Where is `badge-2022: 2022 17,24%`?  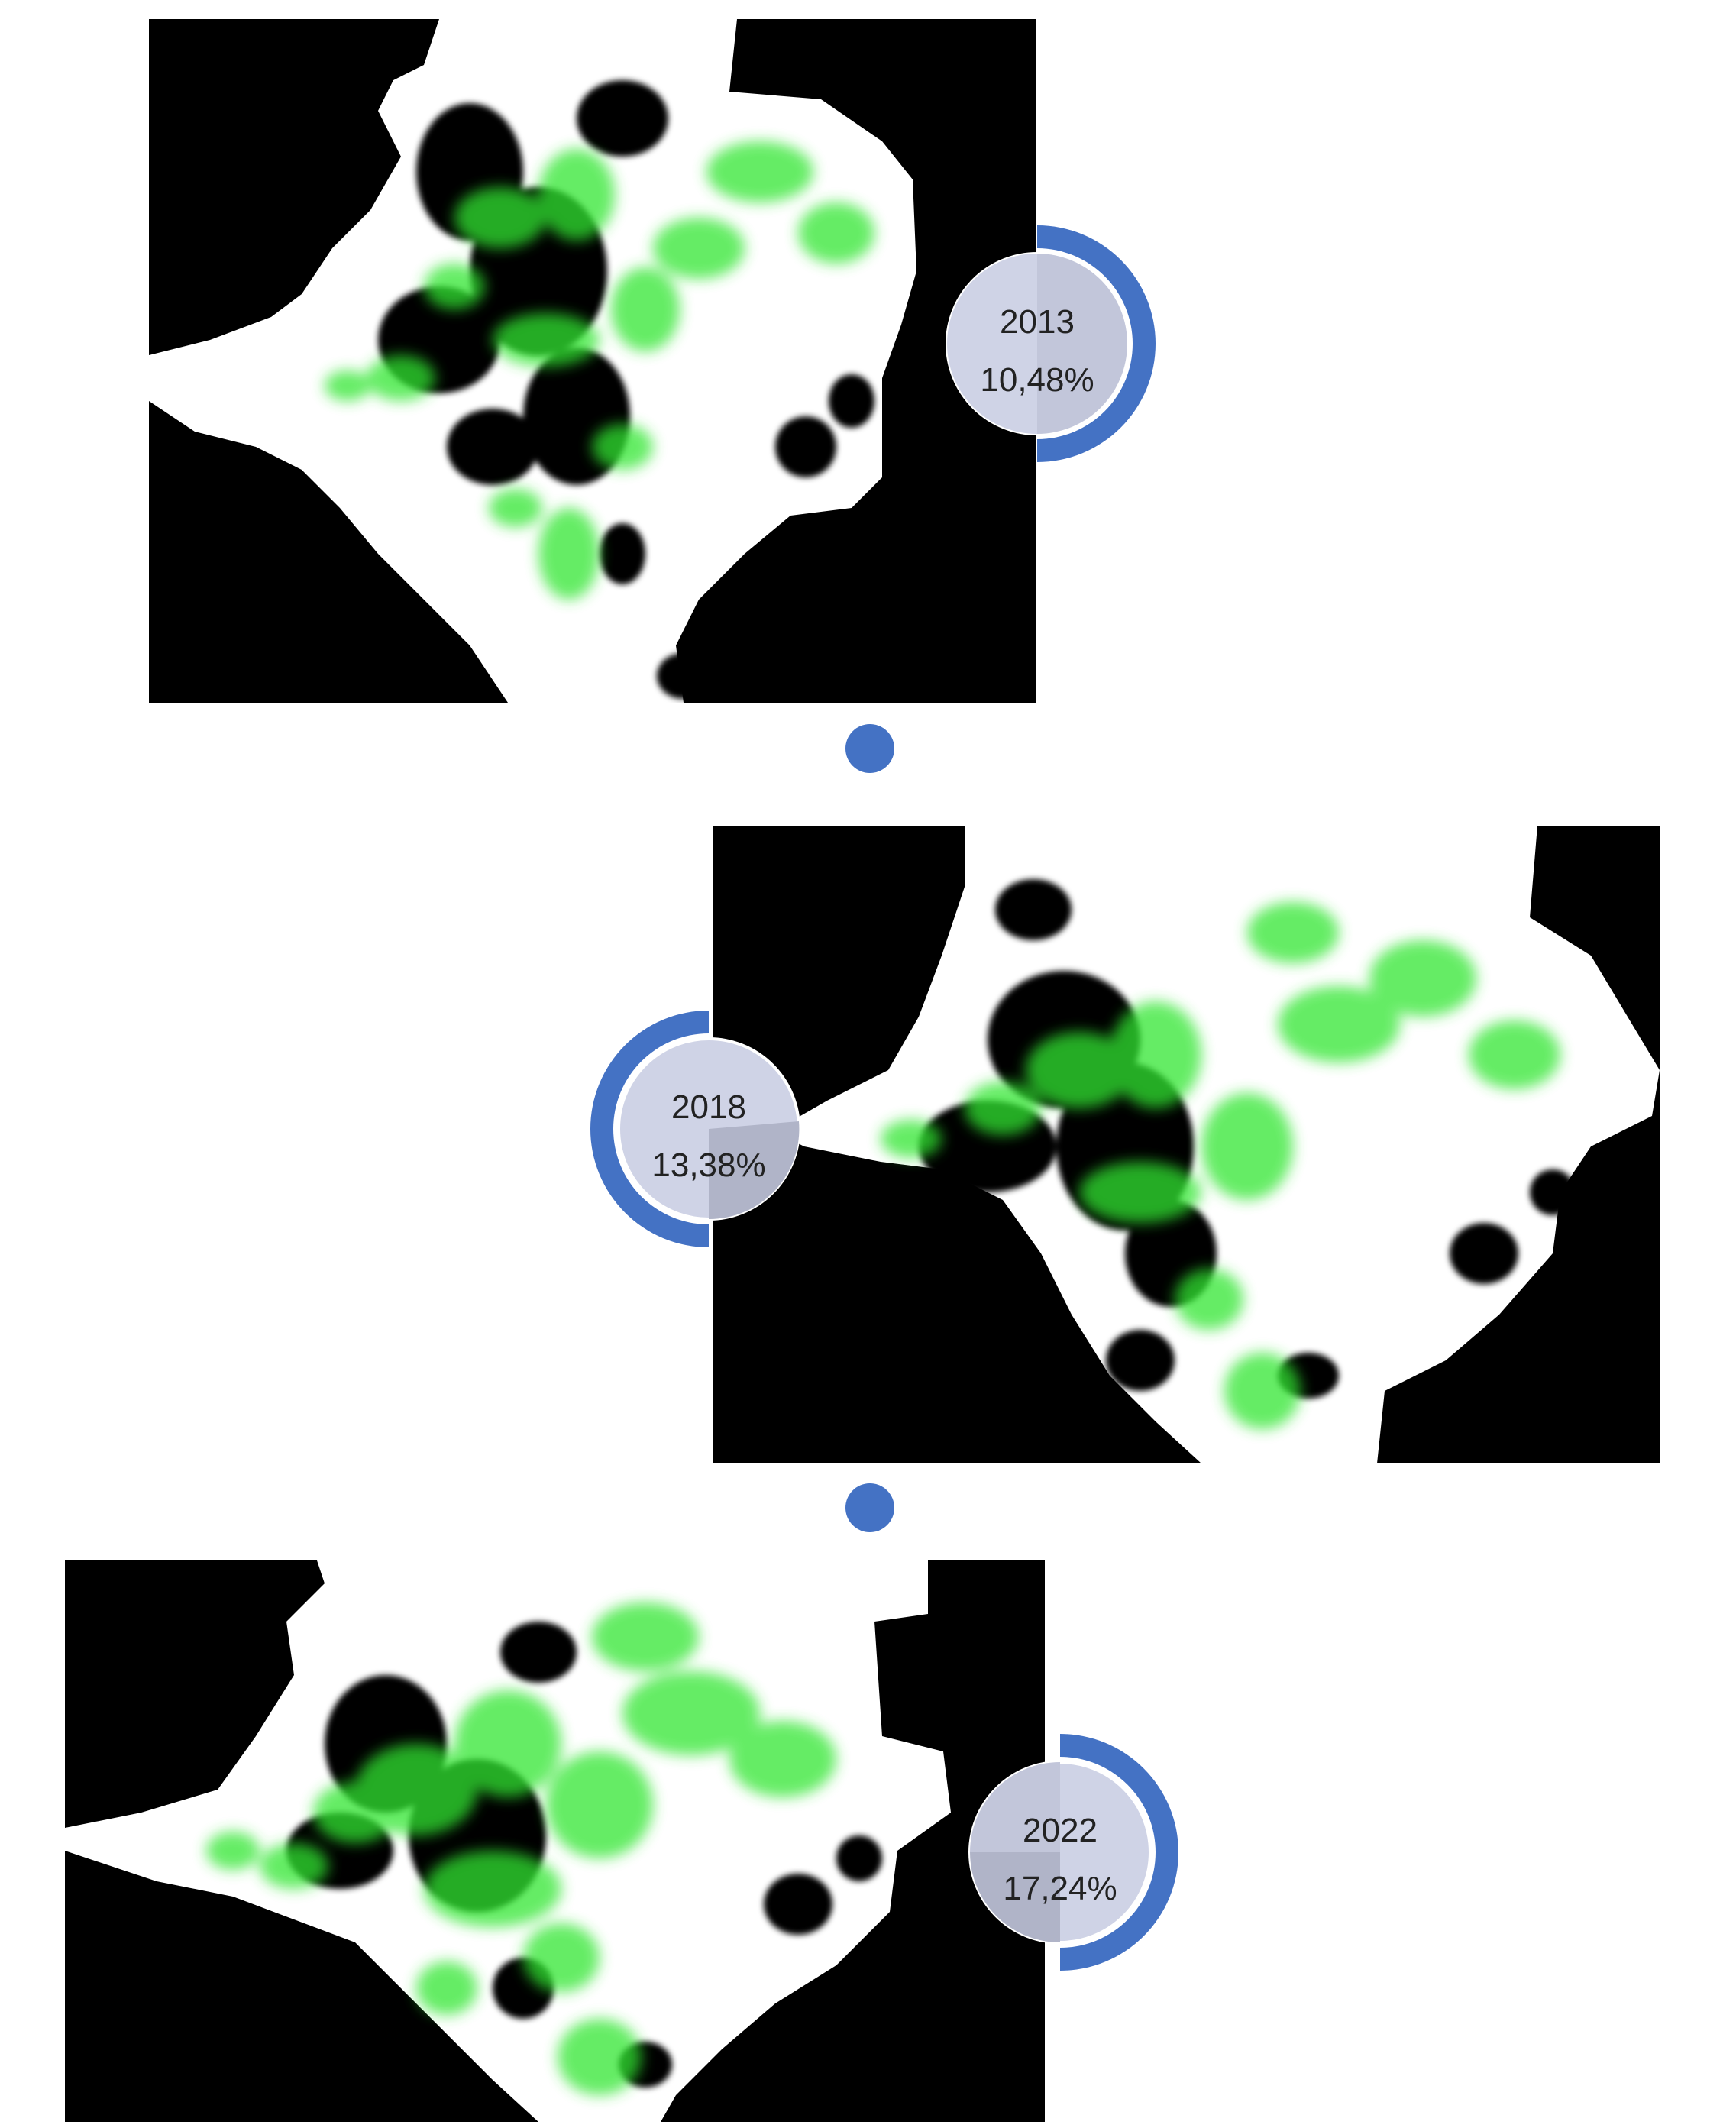 badge-2022: 2022 17,24% is located at coordinates (1060, 1852).